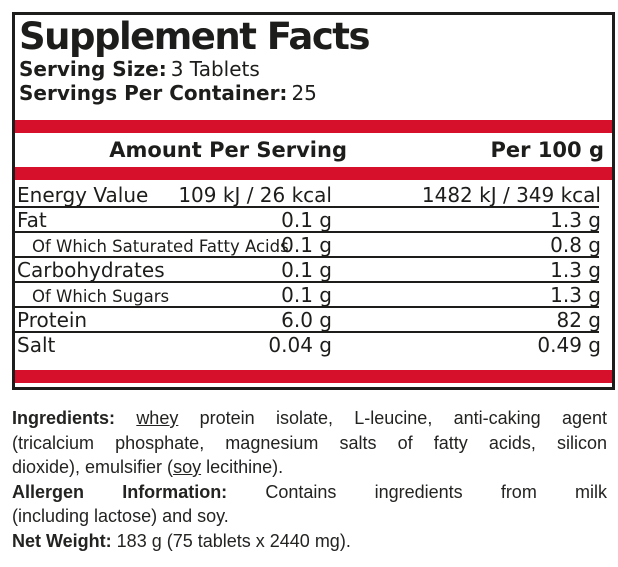  What do you see at coordinates (300, 345) in the screenshot?
I see `row-amount-value: 0.04 g` at bounding box center [300, 345].